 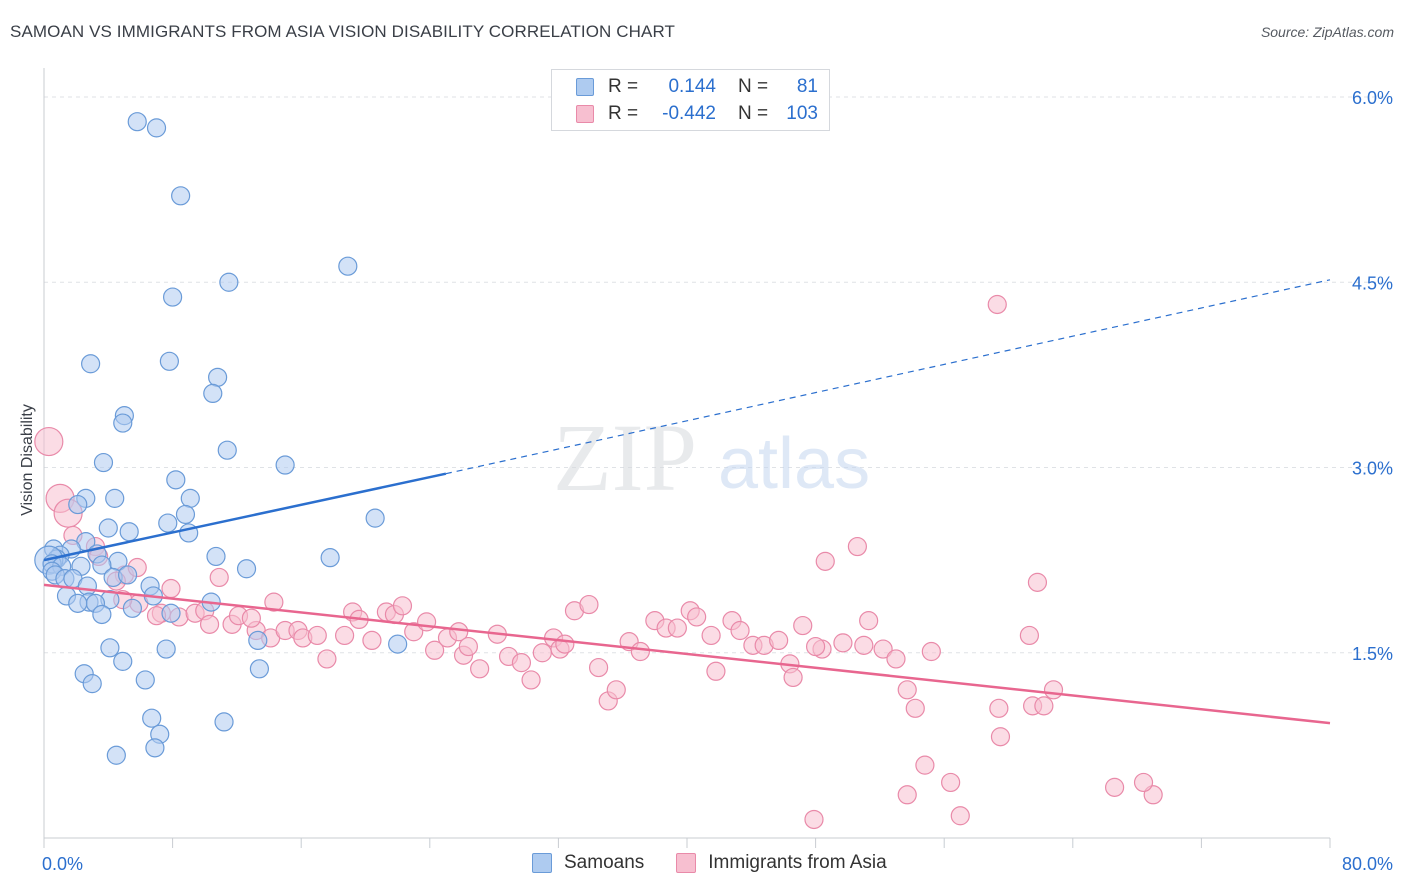 What do you see at coordinates (888, 377) in the screenshot?
I see `trend-samoans-dashed` at bounding box center [888, 377].